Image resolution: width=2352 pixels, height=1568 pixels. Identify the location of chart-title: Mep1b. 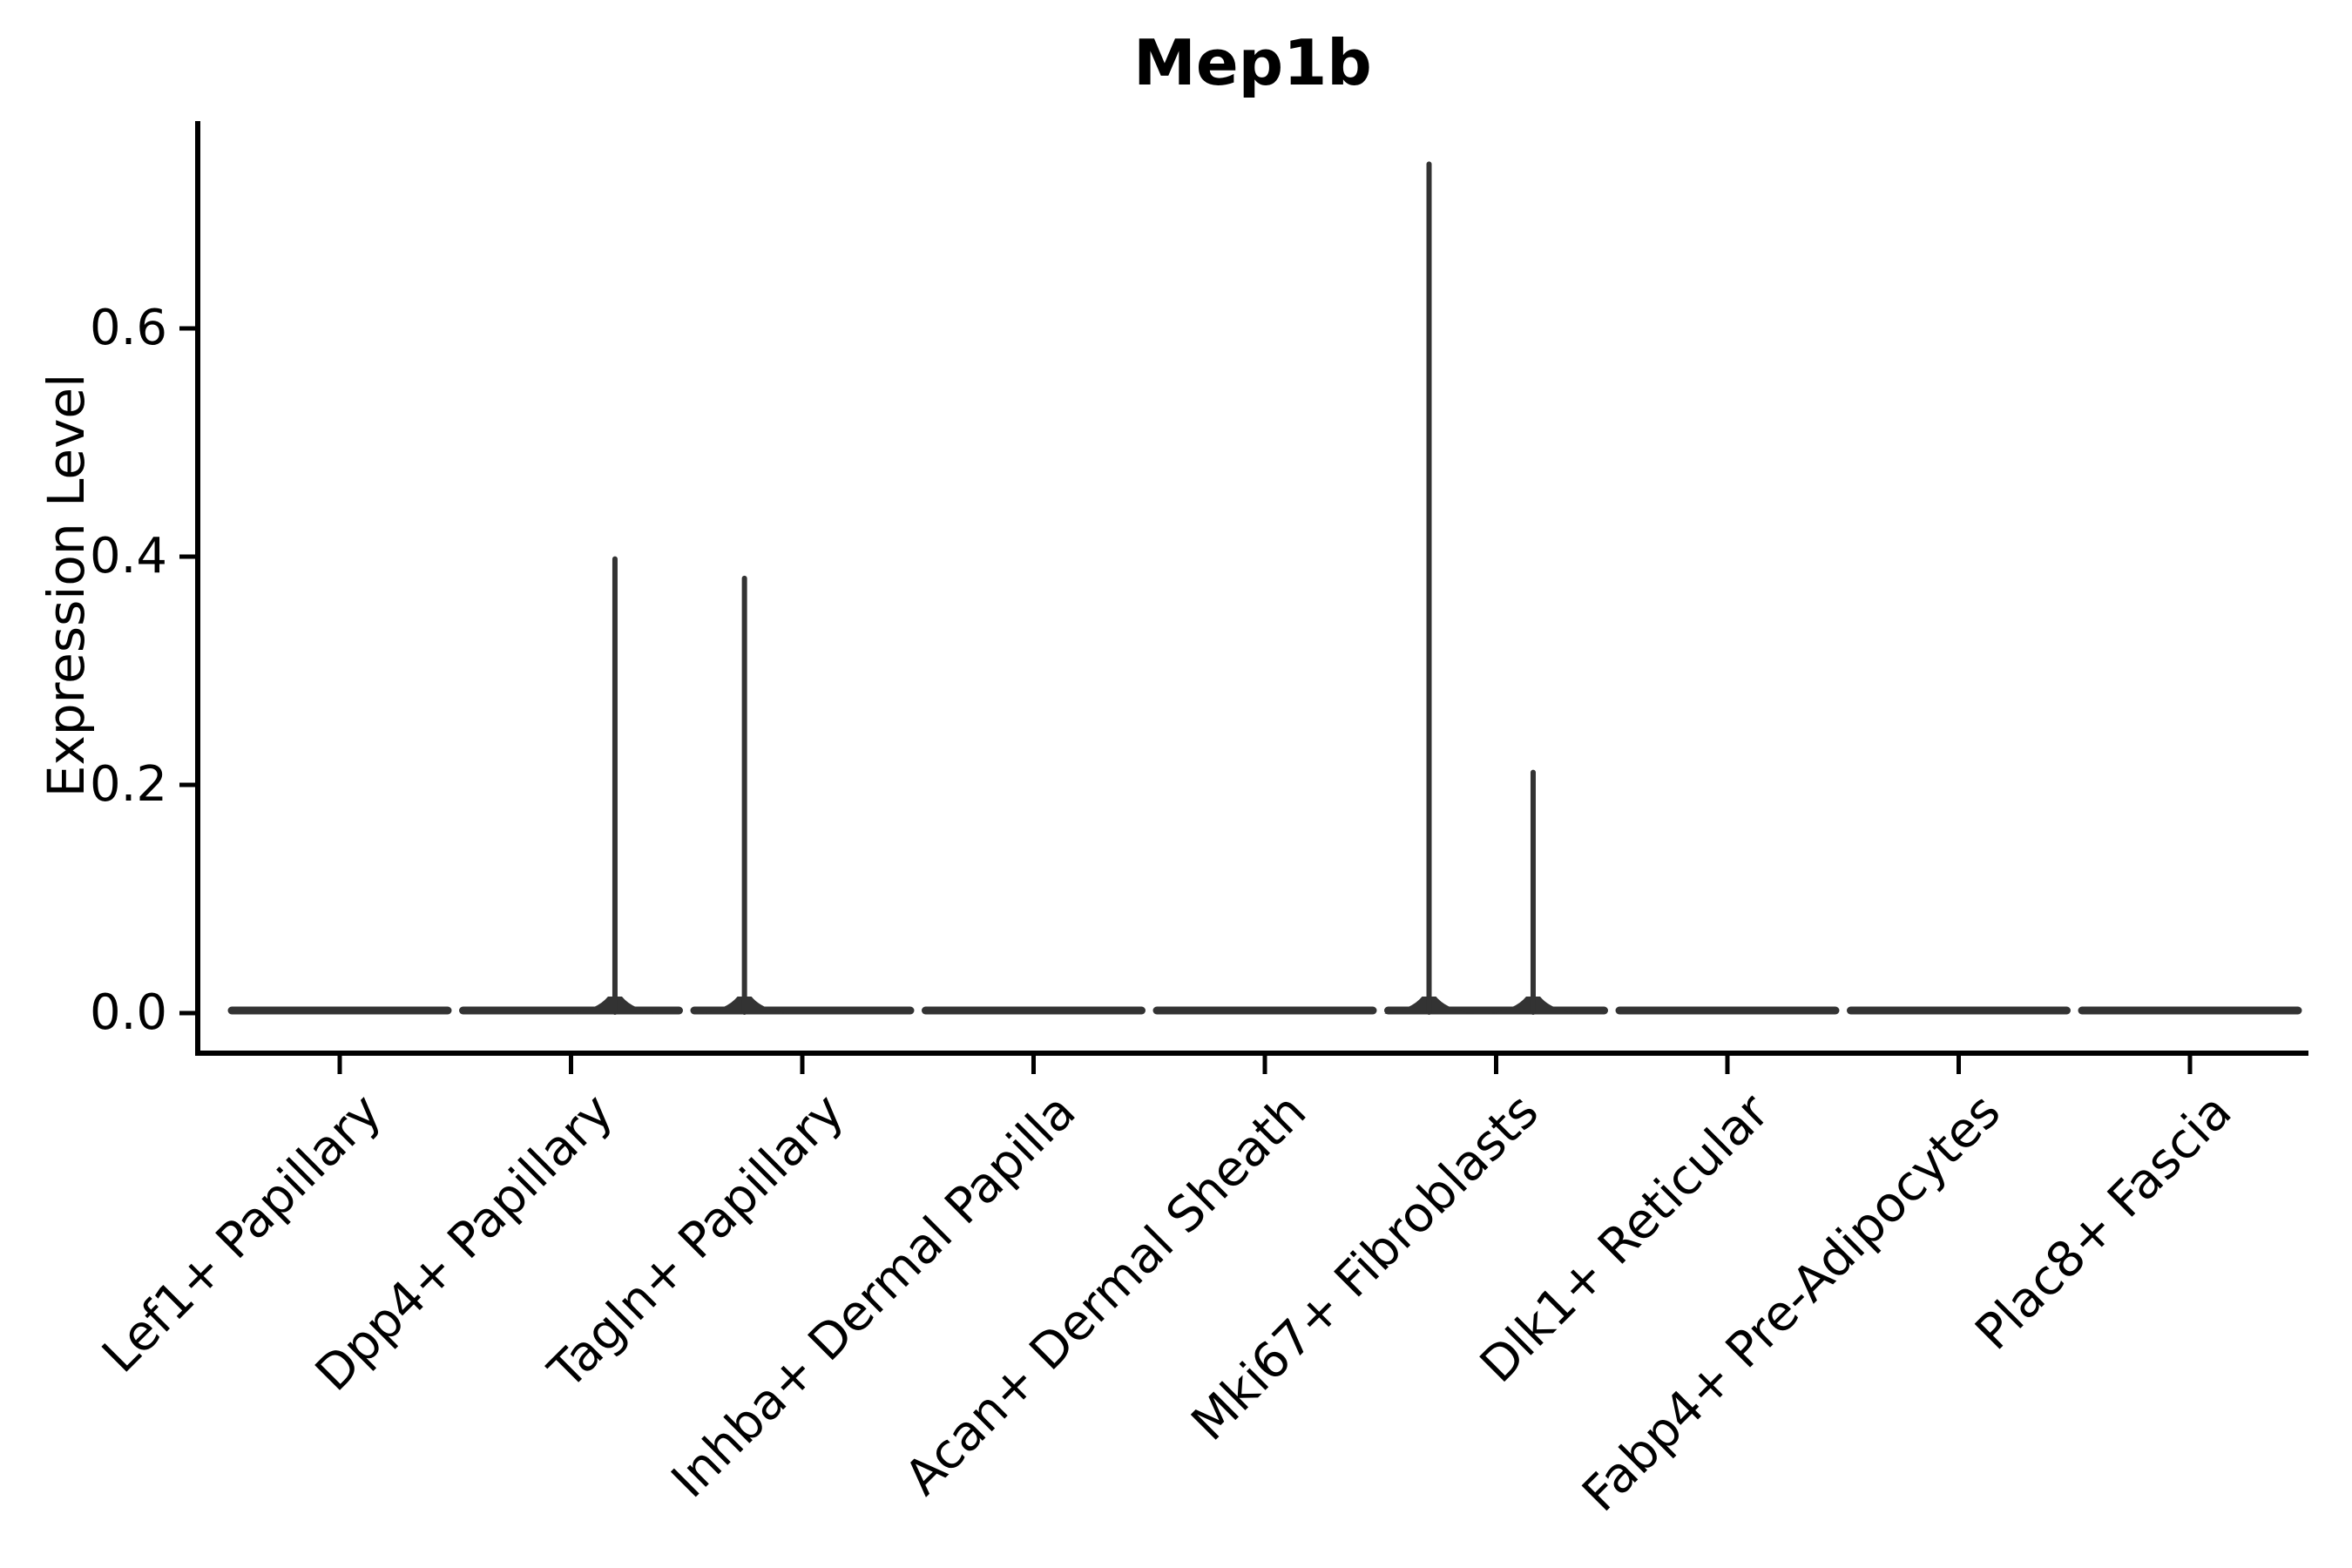
(1252, 62).